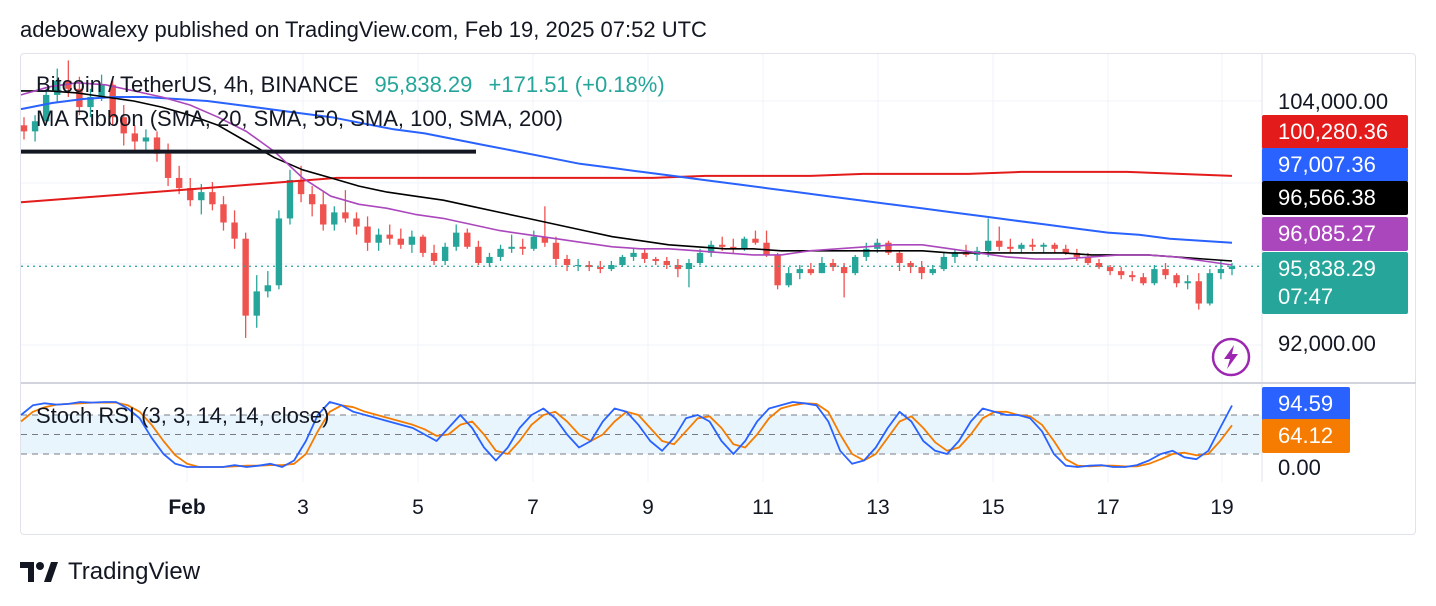 This screenshot has width=1436, height=606. I want to click on sma200-line, so click(626, 187).